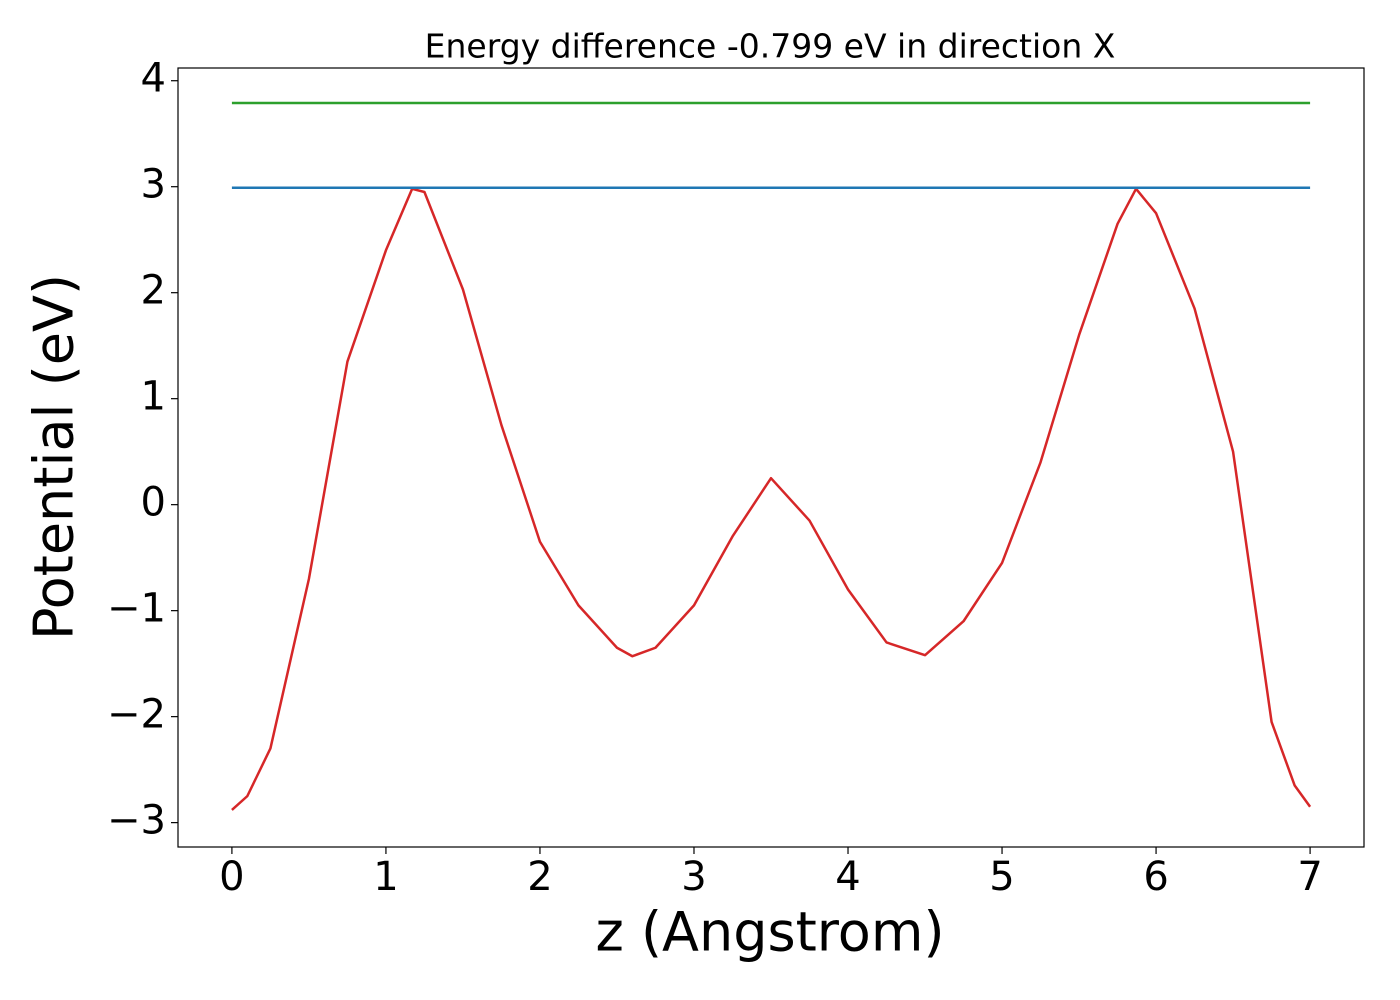 Image resolution: width=1400 pixels, height=1000 pixels. What do you see at coordinates (136, 821) in the screenshot?
I see `y-tick-label: −3` at bounding box center [136, 821].